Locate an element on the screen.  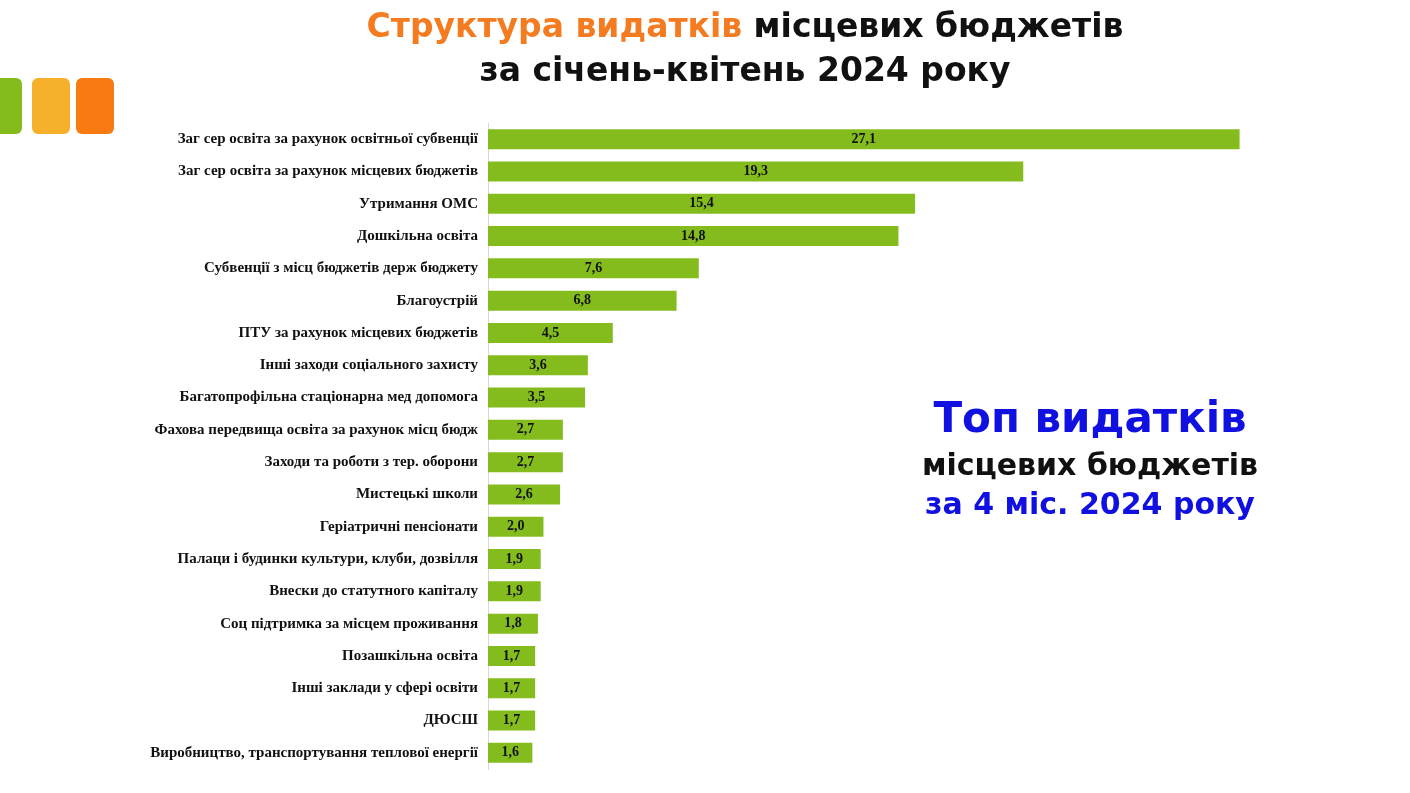
annotation: за 4 міс. 2024 року is located at coordinates (1090, 504).